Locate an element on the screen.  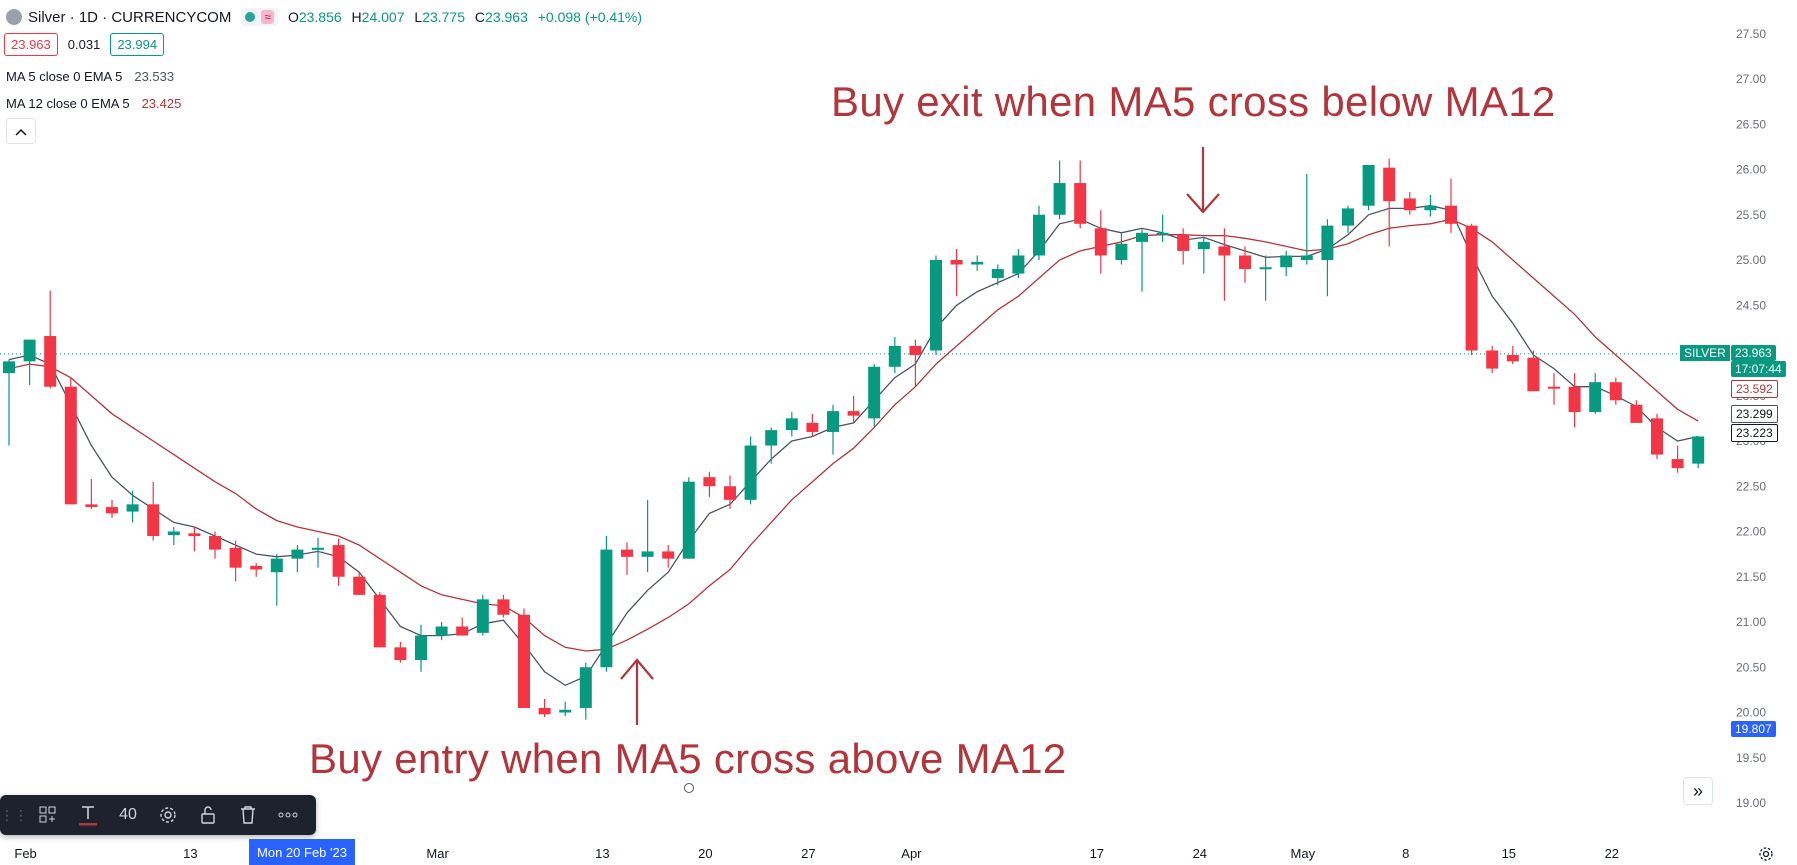
entry-annotation: Buy entry when MA5 cross above MA12 is located at coordinates (688, 758).